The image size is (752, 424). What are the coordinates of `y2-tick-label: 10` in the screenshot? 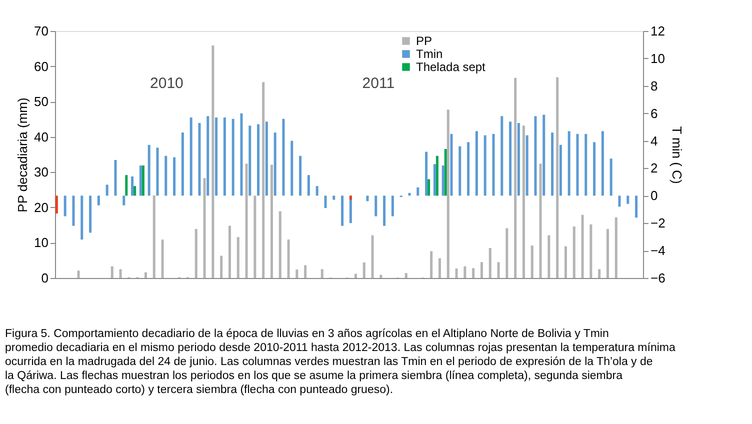 It's located at (657, 58).